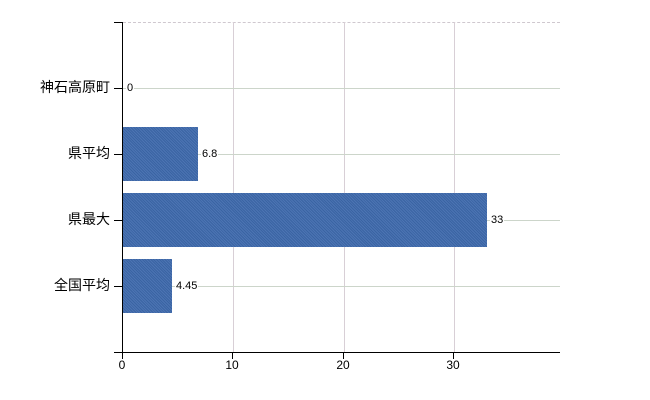  Describe the element at coordinates (497, 220) in the screenshot. I see `bar-value-label: 33` at that location.